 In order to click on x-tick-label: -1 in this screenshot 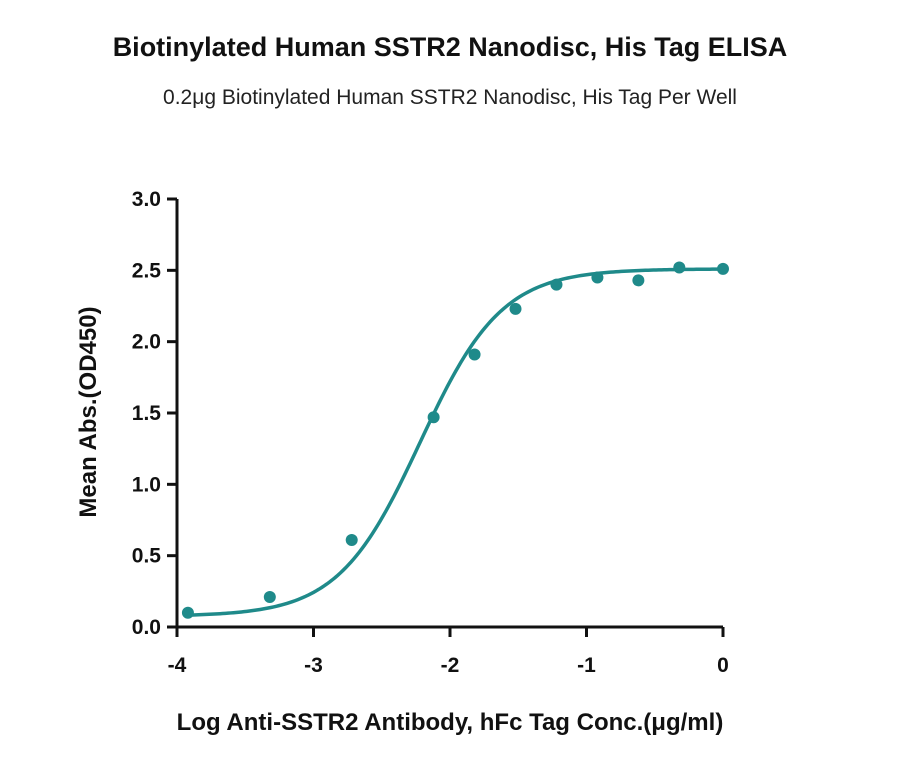, I will do `click(586, 665)`.